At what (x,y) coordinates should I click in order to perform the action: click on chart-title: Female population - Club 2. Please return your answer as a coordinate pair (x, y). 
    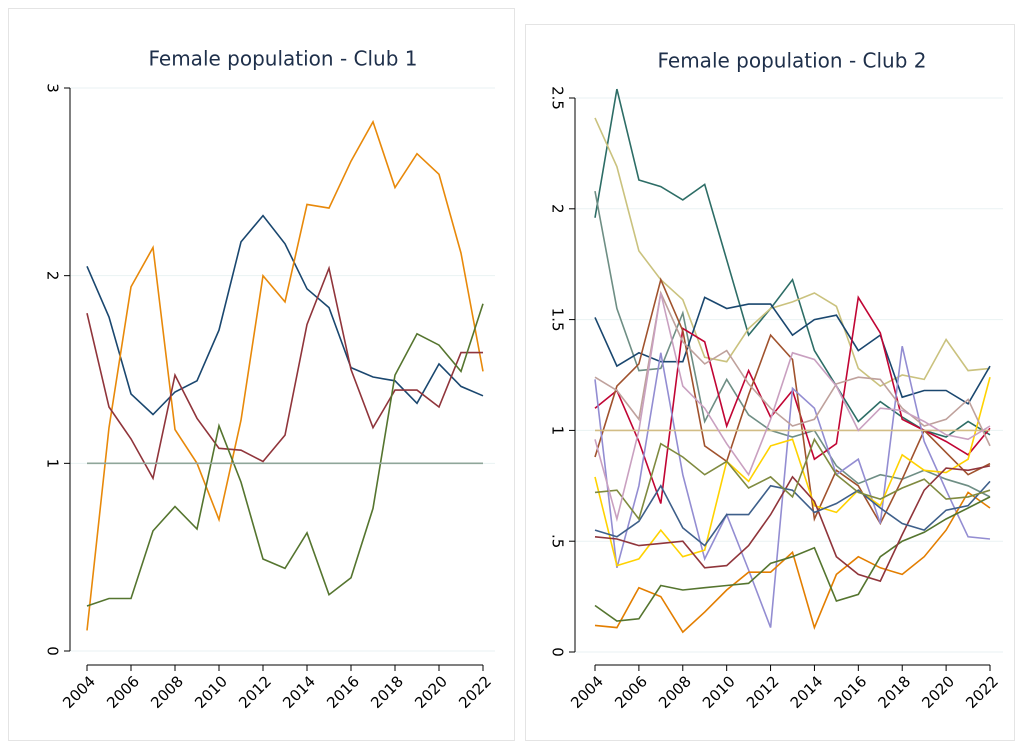
    Looking at the image, I should click on (791, 61).